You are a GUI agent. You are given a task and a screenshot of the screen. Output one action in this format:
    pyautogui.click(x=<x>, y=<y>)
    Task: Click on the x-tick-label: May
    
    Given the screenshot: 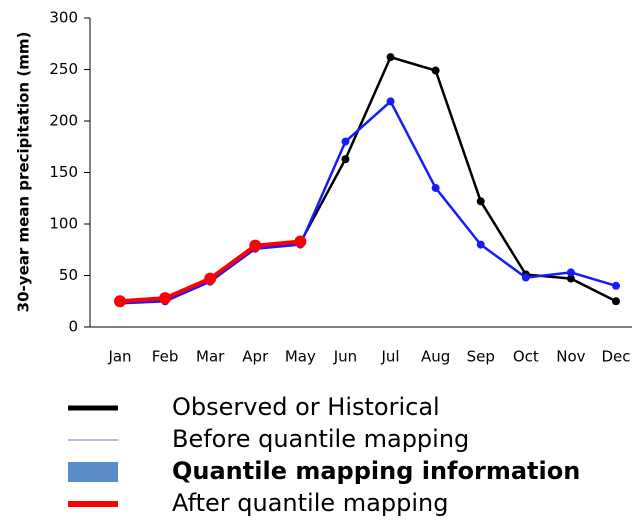 What is the action you would take?
    pyautogui.click(x=300, y=357)
    